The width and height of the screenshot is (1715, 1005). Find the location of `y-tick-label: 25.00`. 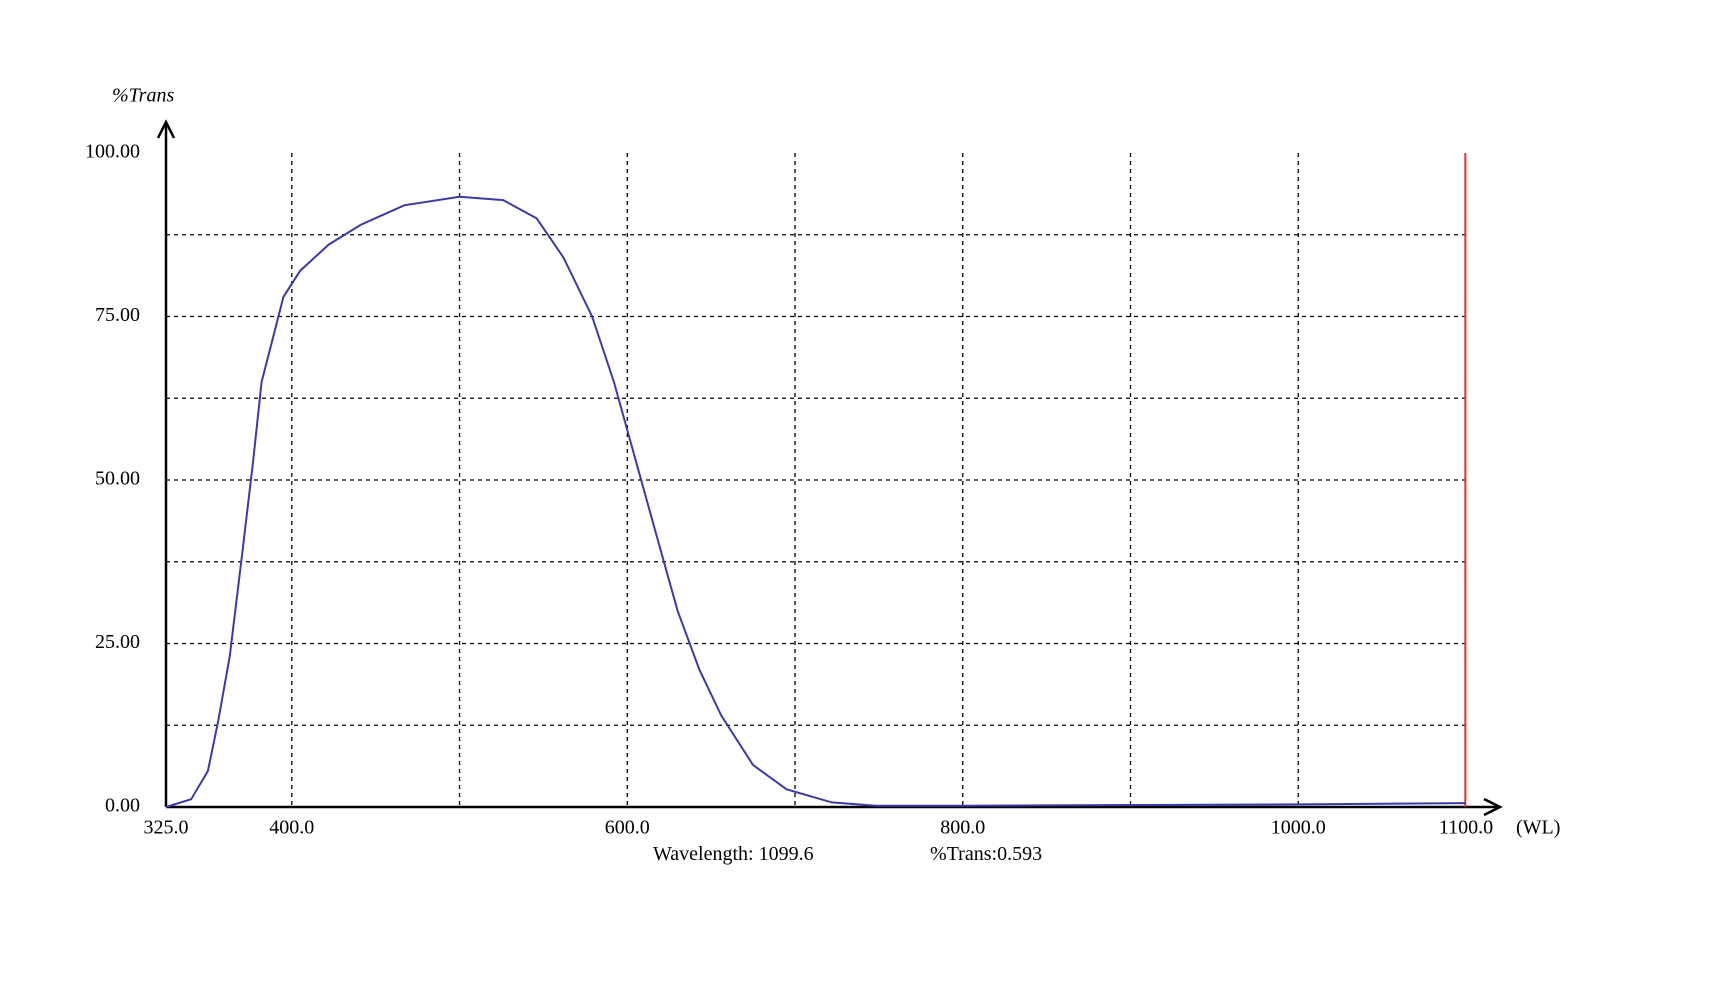

y-tick-label: 25.00 is located at coordinates (117, 642).